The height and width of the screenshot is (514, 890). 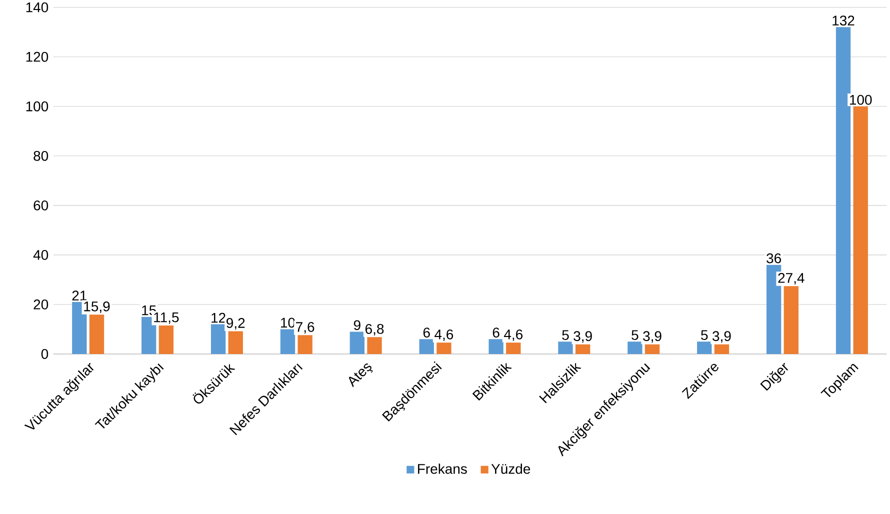 I want to click on x-tick-label: Ateş, so click(x=360, y=375).